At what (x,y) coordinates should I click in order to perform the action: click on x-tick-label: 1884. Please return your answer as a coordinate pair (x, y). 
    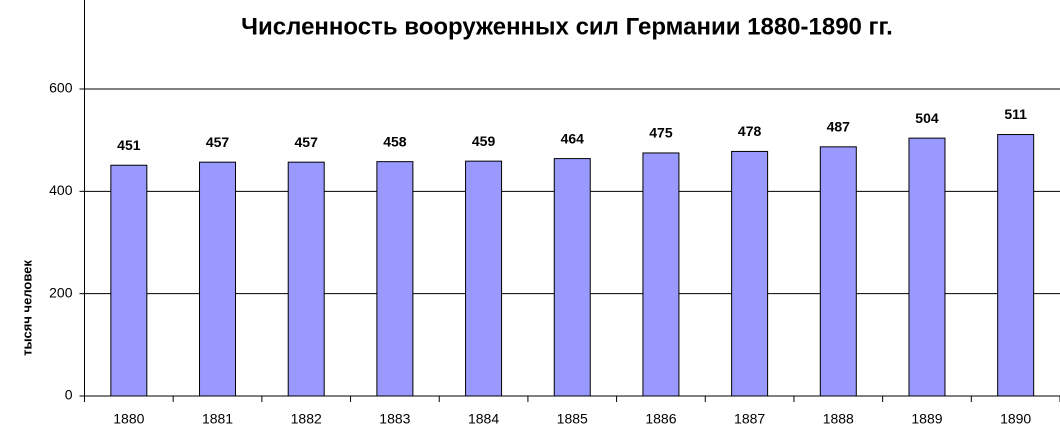
    Looking at the image, I should click on (483, 419).